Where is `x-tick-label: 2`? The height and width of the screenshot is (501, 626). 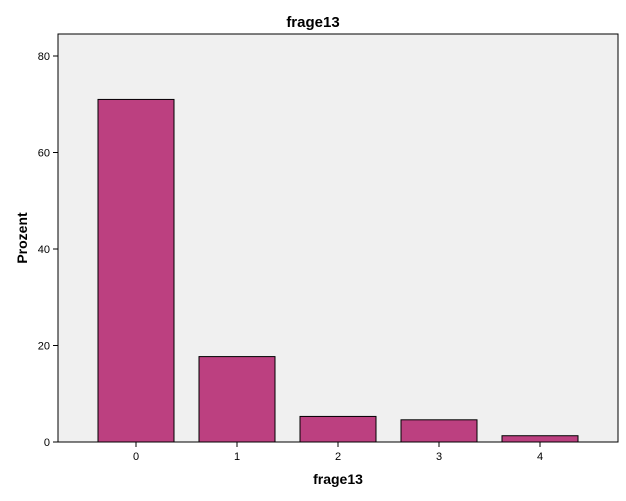
x-tick-label: 2 is located at coordinates (338, 457).